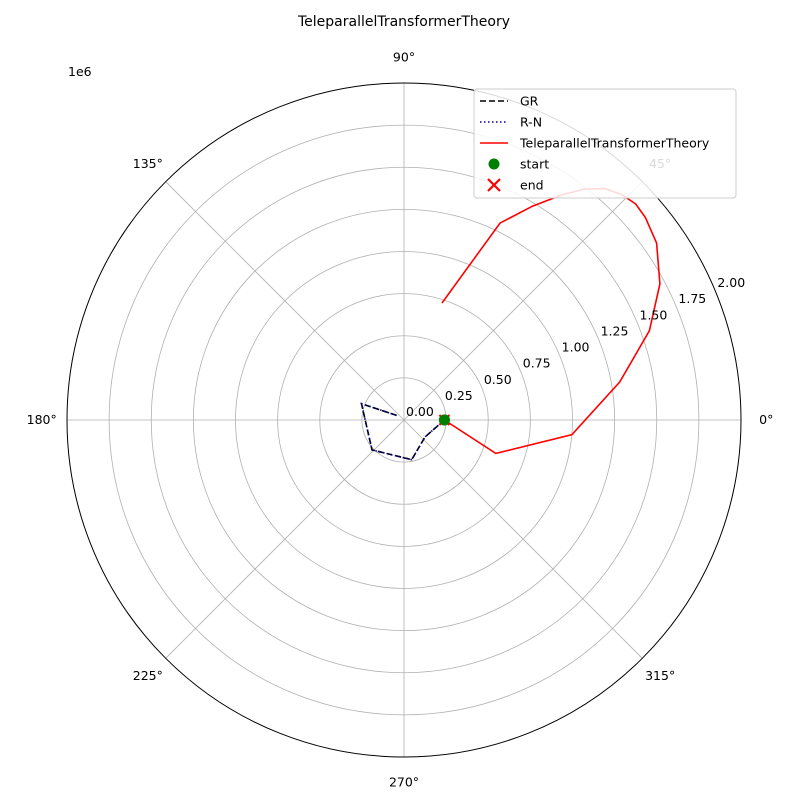 The width and height of the screenshot is (800, 800). I want to click on series-layer, so click(510, 324).